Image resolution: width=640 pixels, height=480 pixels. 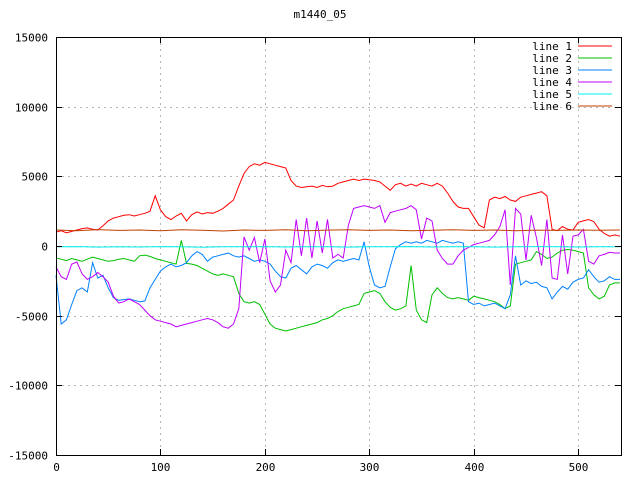 I want to click on y-tick-label: -15000, so click(x=28, y=456).